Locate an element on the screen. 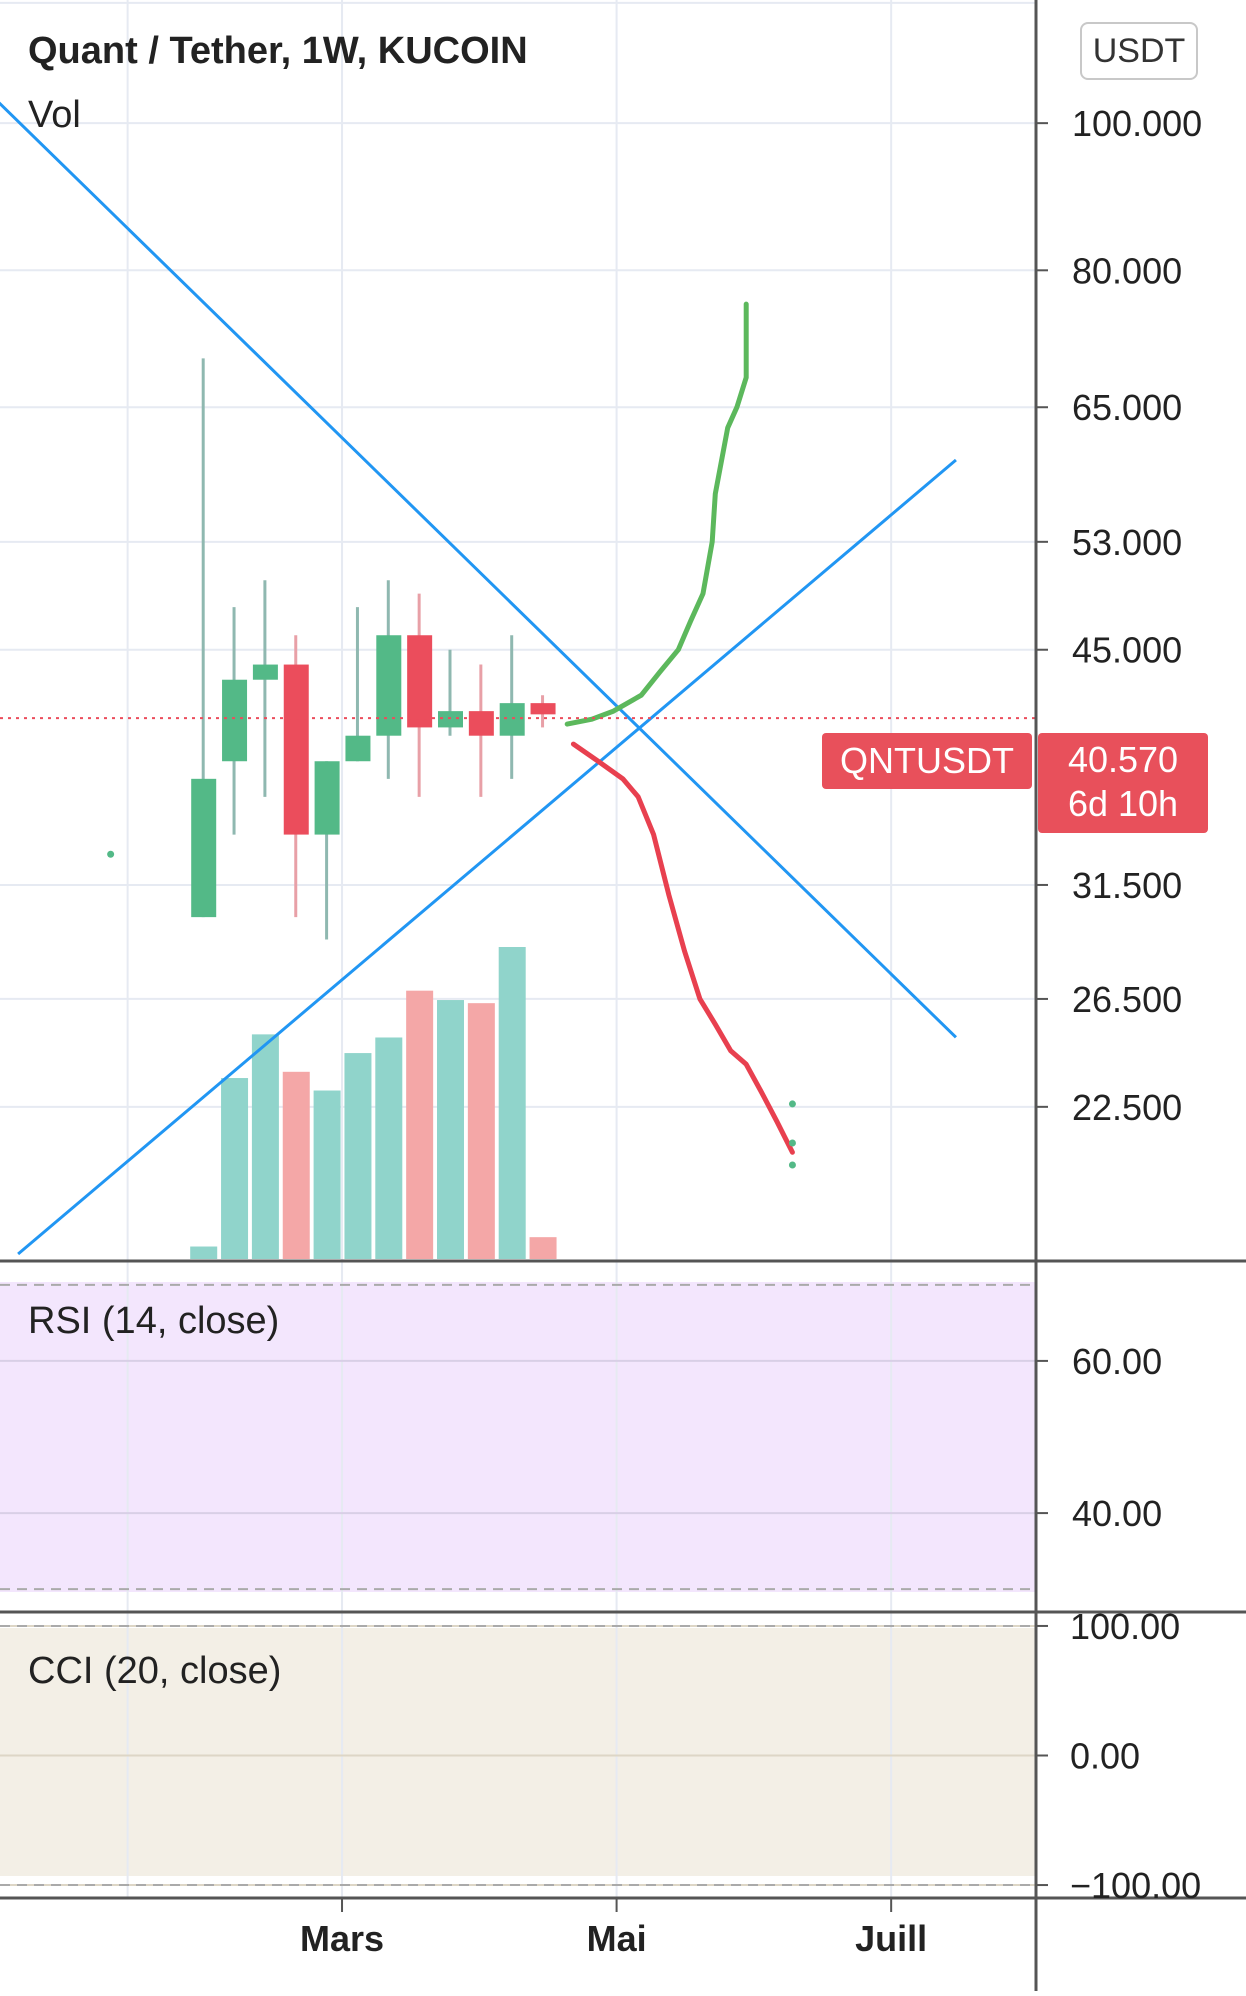  volume-label: Vol is located at coordinates (54, 115).